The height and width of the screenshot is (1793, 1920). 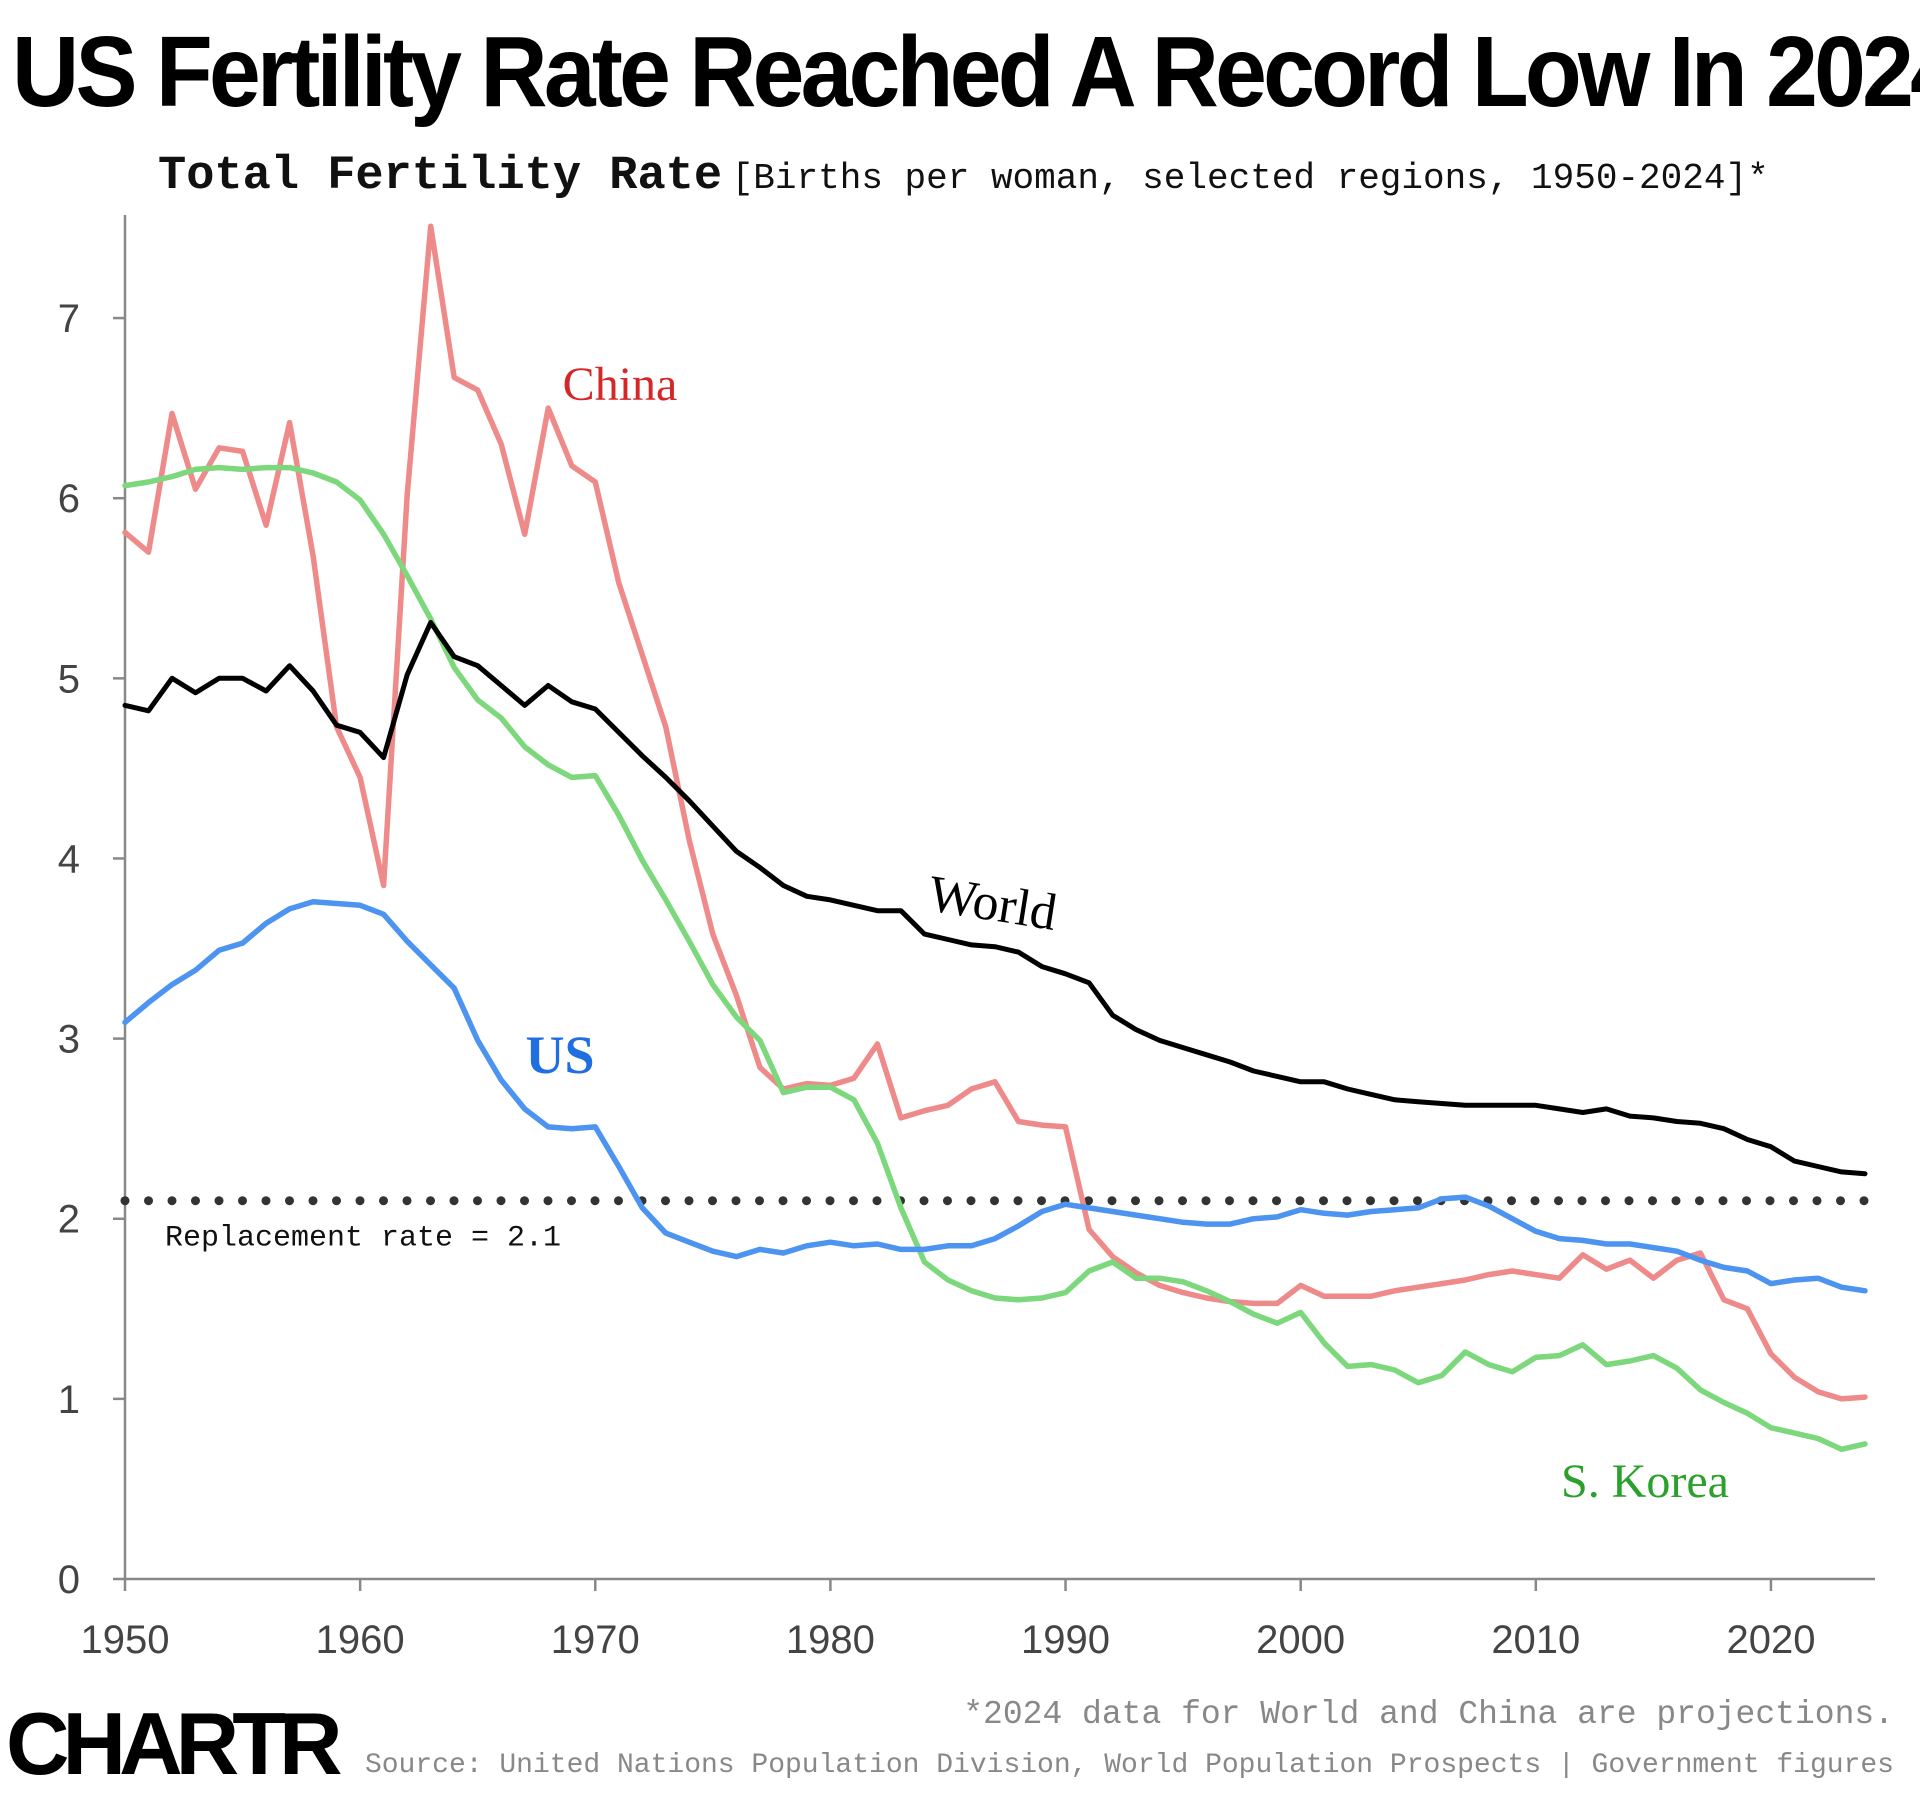 What do you see at coordinates (1065, 1640) in the screenshot?
I see `x-tick-label: 1990` at bounding box center [1065, 1640].